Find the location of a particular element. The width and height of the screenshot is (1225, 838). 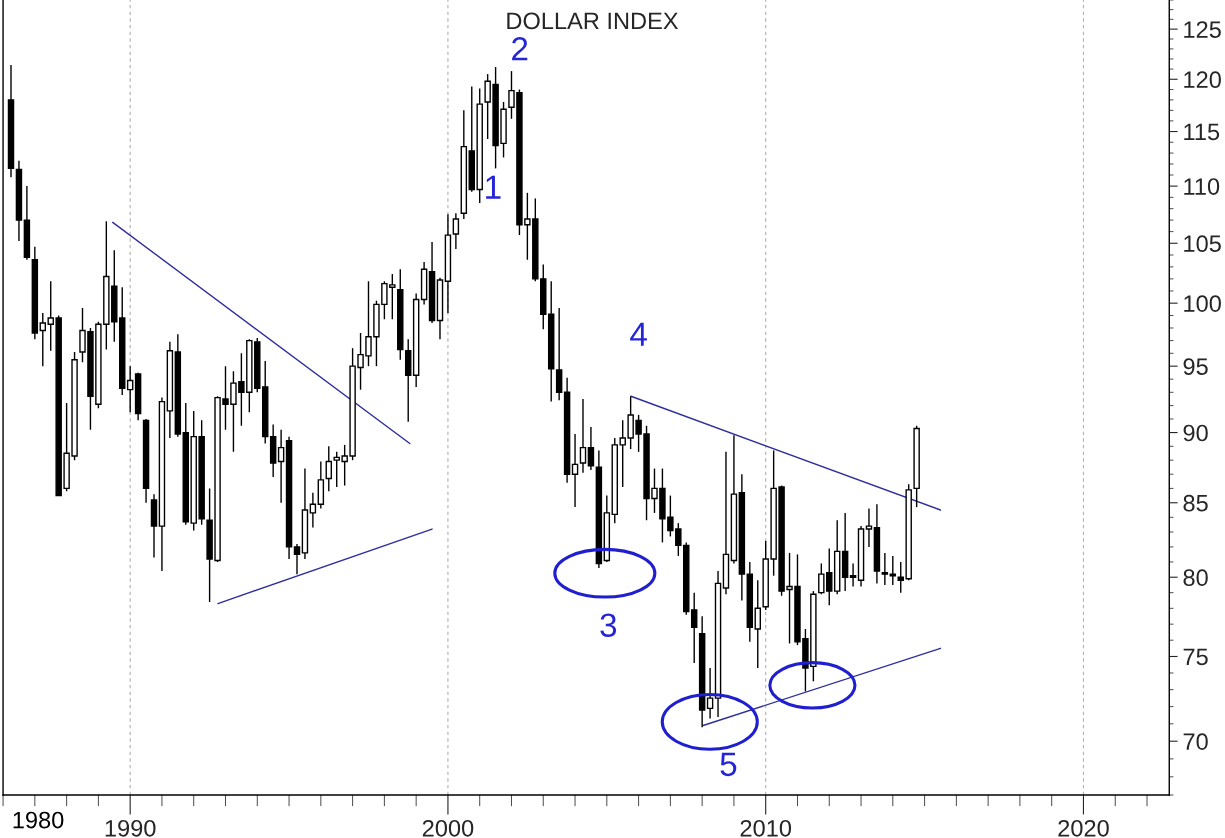

y-tick-label: 125 is located at coordinates (1202, 29).